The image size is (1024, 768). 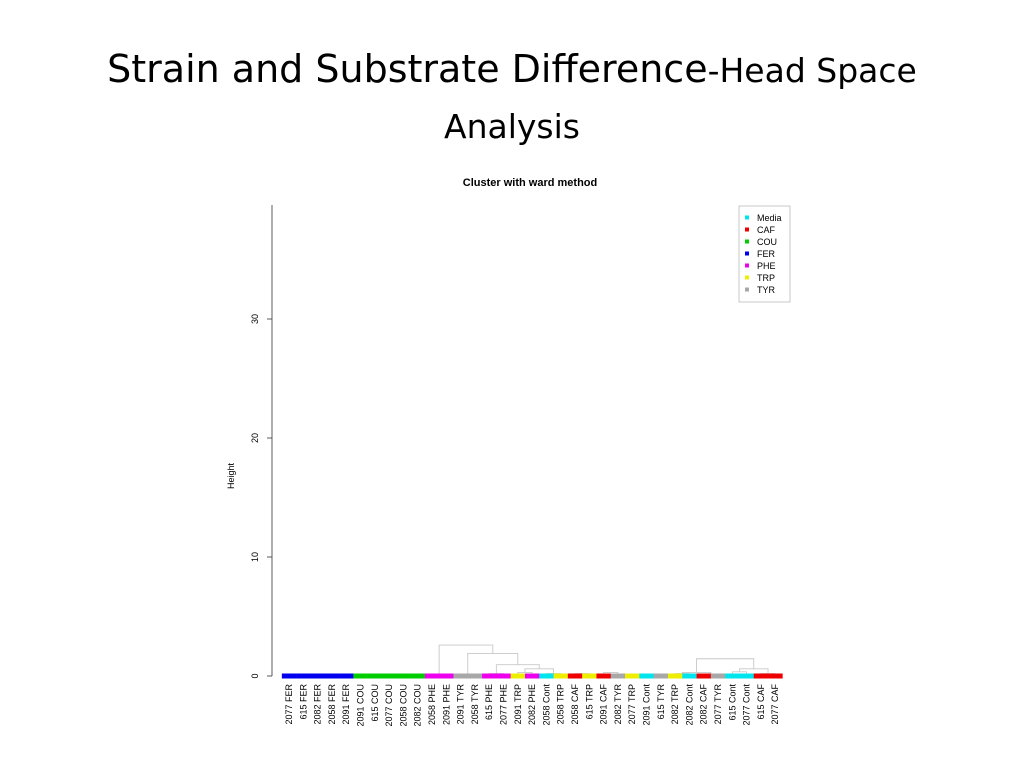 I want to click on y-axis-ticks: 0 10 20 30, so click(x=261, y=496).